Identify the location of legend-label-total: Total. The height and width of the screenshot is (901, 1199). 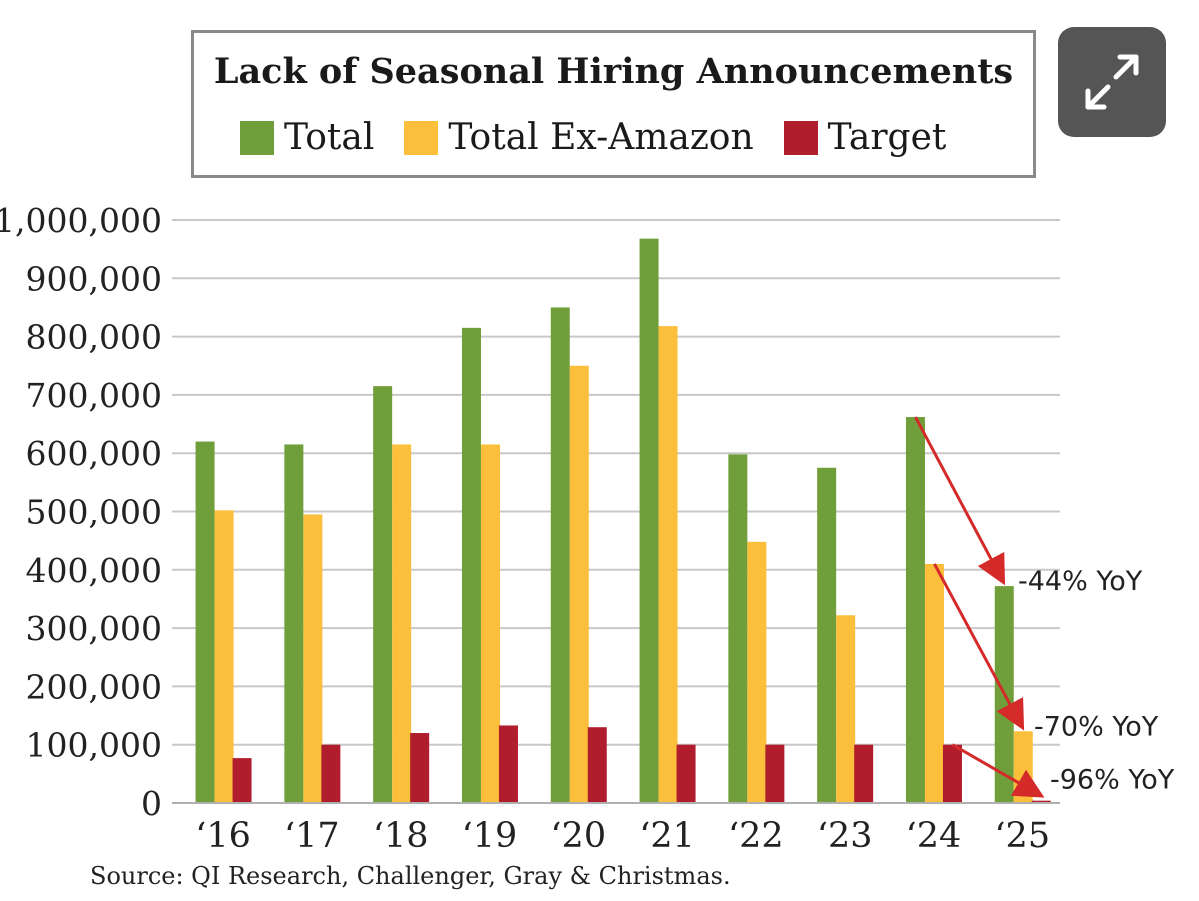
(329, 137).